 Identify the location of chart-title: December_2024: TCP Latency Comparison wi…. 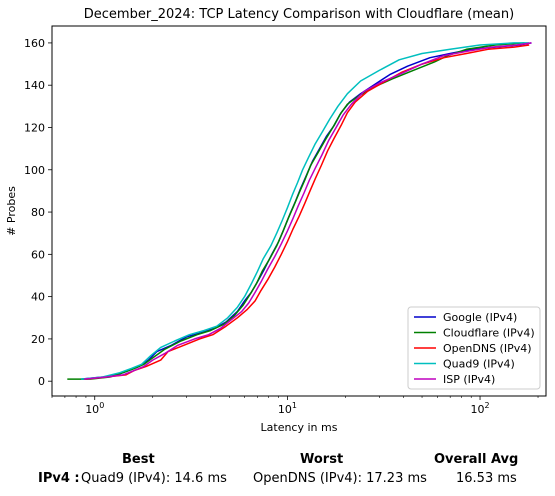
(299, 14).